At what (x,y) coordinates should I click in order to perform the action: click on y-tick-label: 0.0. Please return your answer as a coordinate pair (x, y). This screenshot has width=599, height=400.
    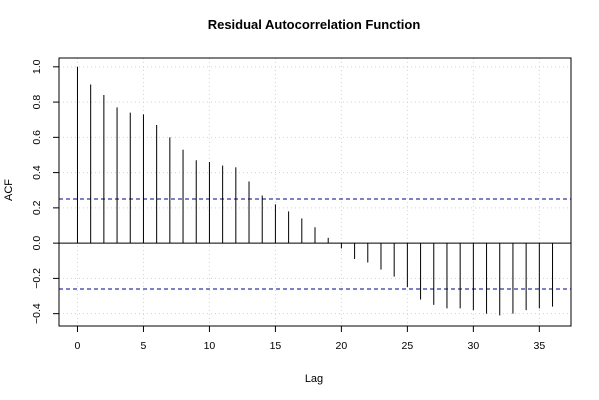
    Looking at the image, I should click on (37, 243).